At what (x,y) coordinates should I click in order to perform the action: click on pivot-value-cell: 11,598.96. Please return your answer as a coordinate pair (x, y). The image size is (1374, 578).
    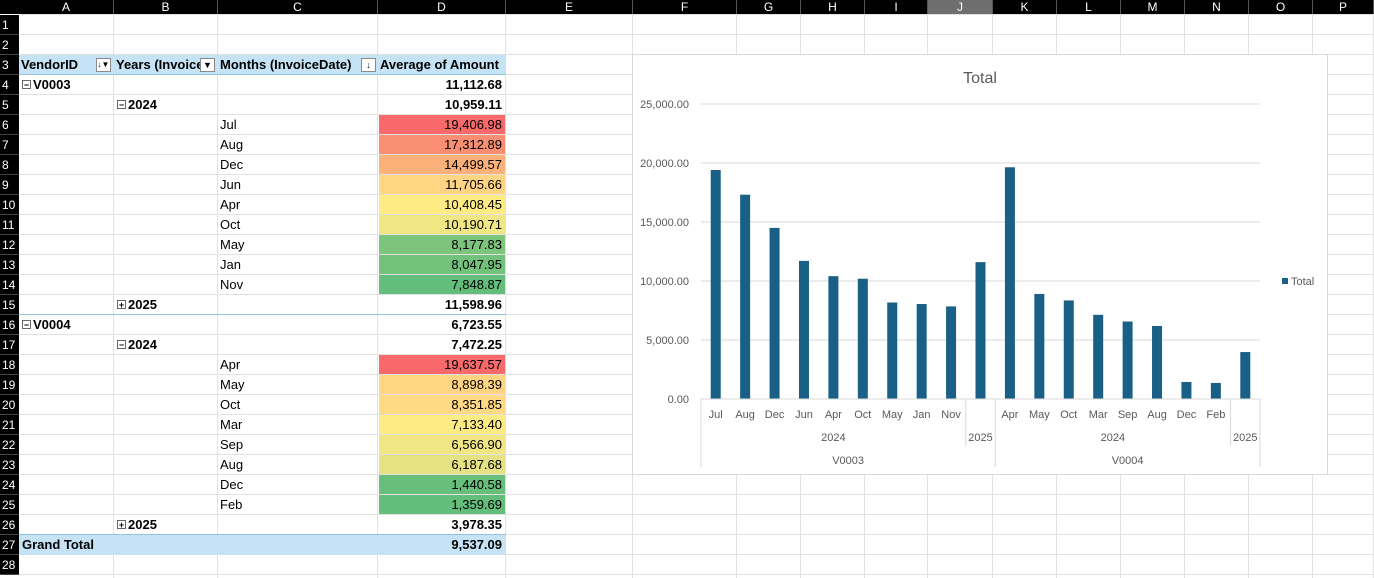
    Looking at the image, I should click on (473, 304).